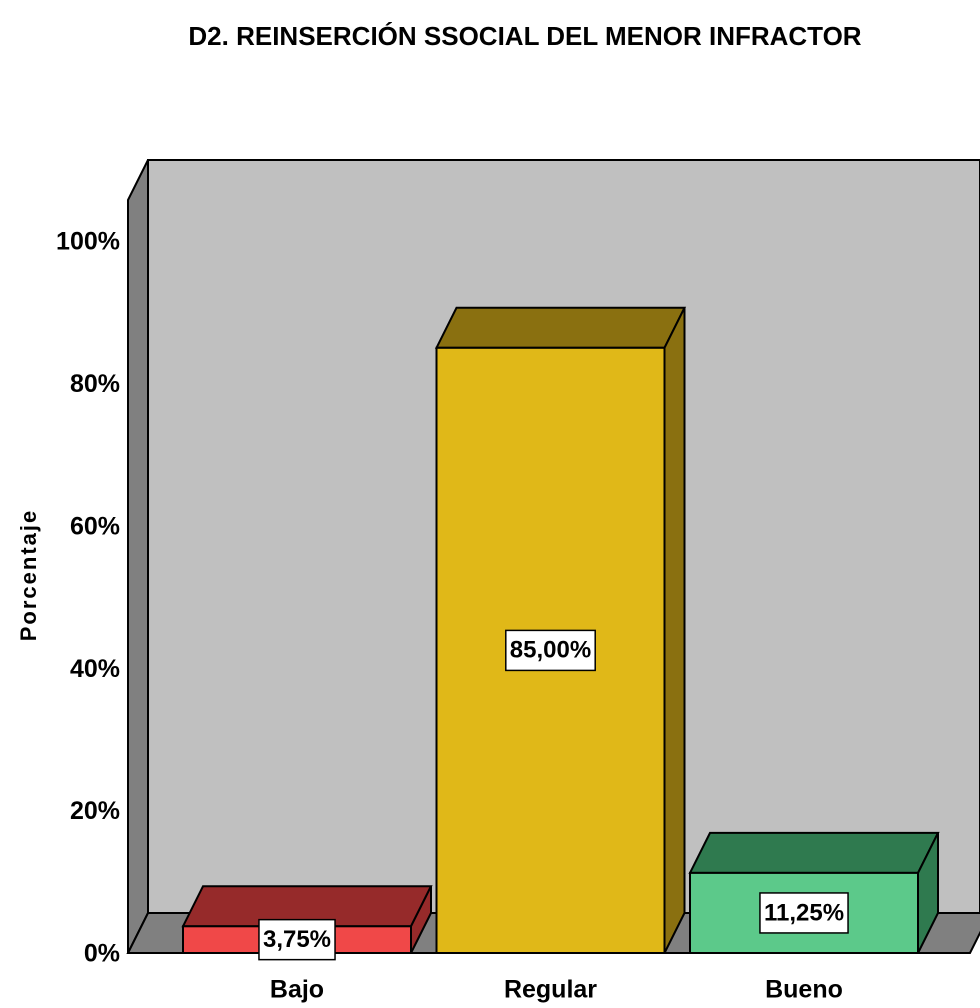 This screenshot has height=1008, width=980. What do you see at coordinates (95, 811) in the screenshot?
I see `y-tick-label: 20%` at bounding box center [95, 811].